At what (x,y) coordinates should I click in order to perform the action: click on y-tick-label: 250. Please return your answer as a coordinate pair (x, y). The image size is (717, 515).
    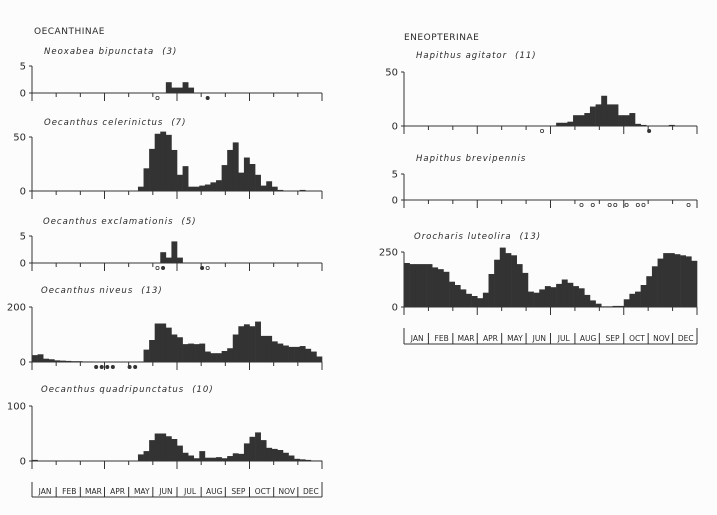
    Looking at the image, I should click on (388, 253).